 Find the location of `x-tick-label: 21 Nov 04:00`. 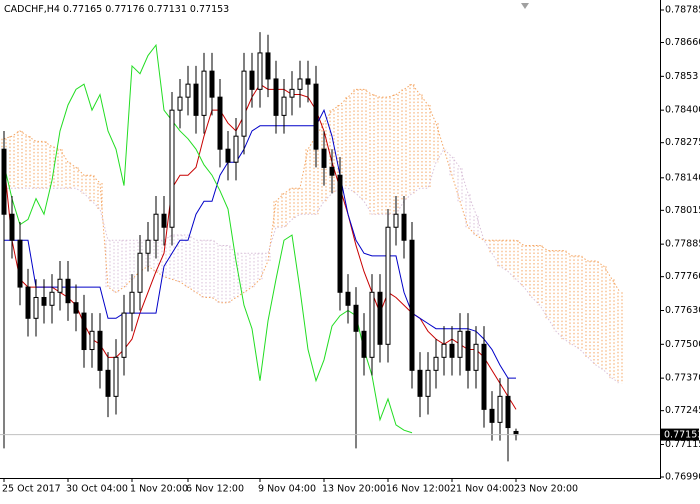

x-tick-label: 21 Nov 04:00 is located at coordinates (482, 489).